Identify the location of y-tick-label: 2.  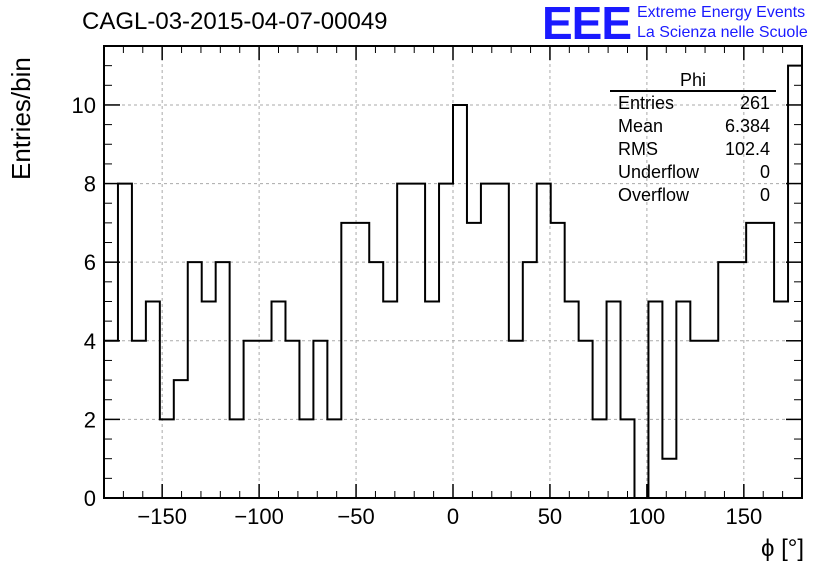
(90, 419).